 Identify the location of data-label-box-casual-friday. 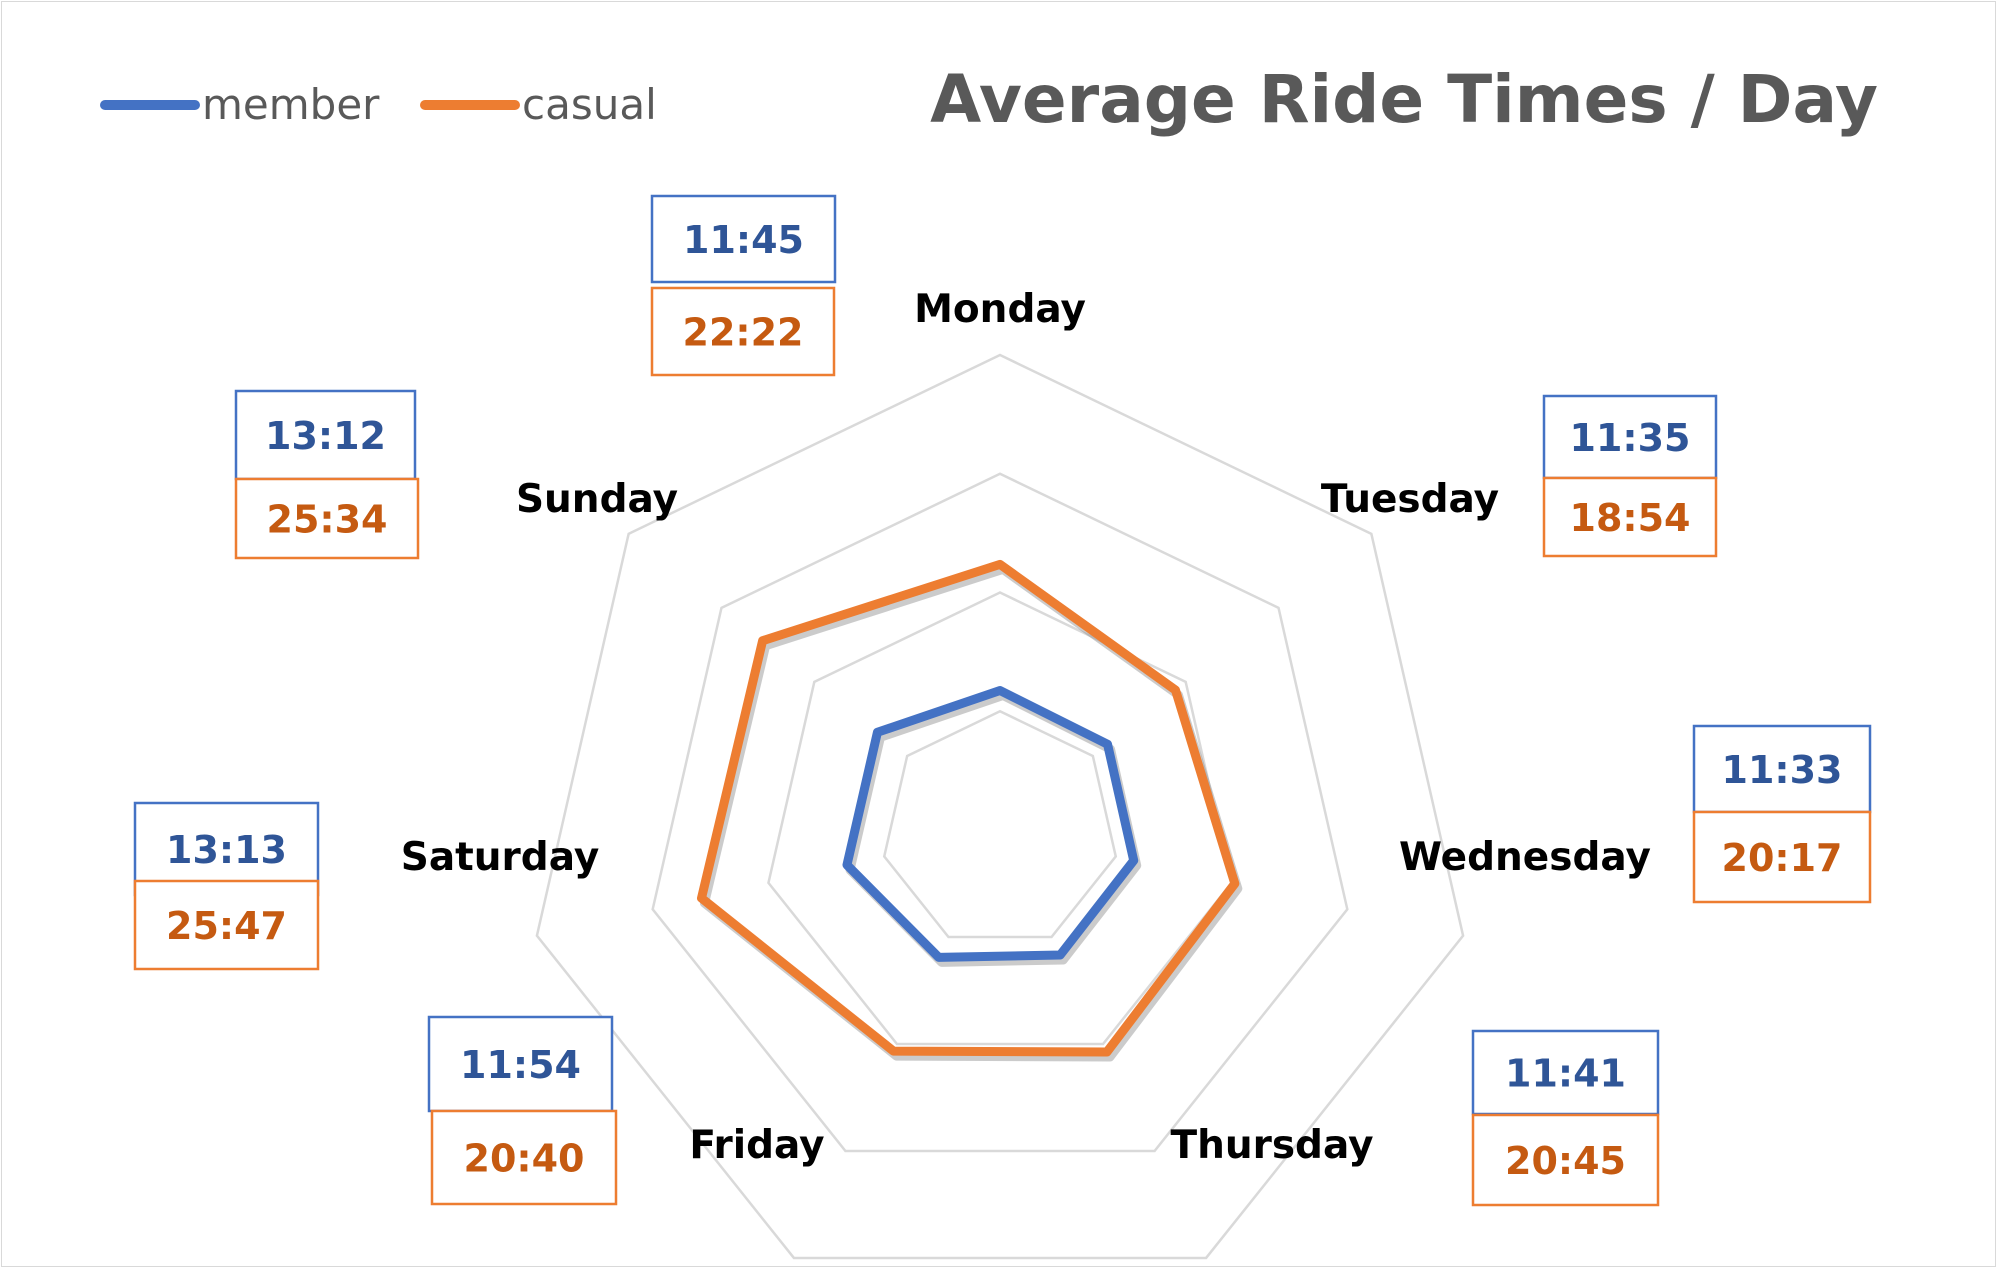
(524, 1157).